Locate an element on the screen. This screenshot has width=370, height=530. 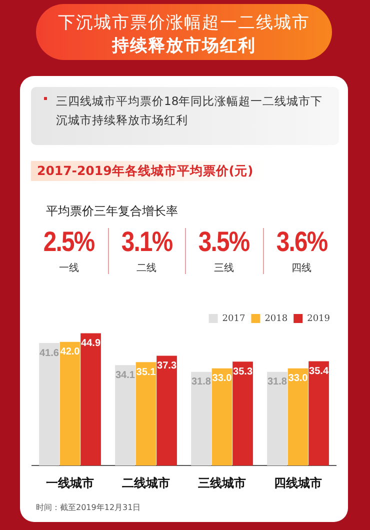
data-label: 35.3 is located at coordinates (243, 372).